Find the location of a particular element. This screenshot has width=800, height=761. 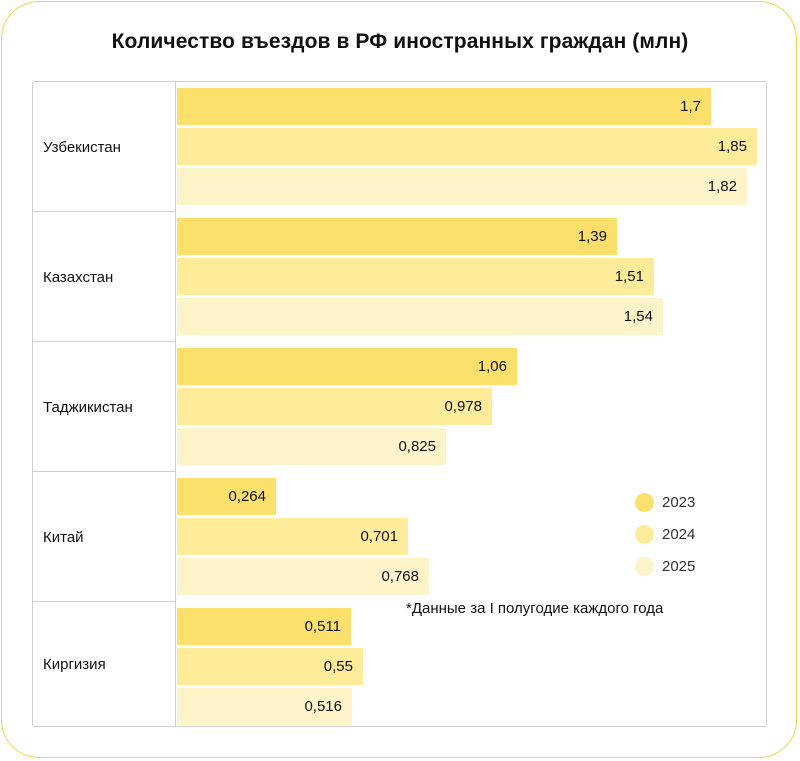

legend-label: 2024 is located at coordinates (679, 534).